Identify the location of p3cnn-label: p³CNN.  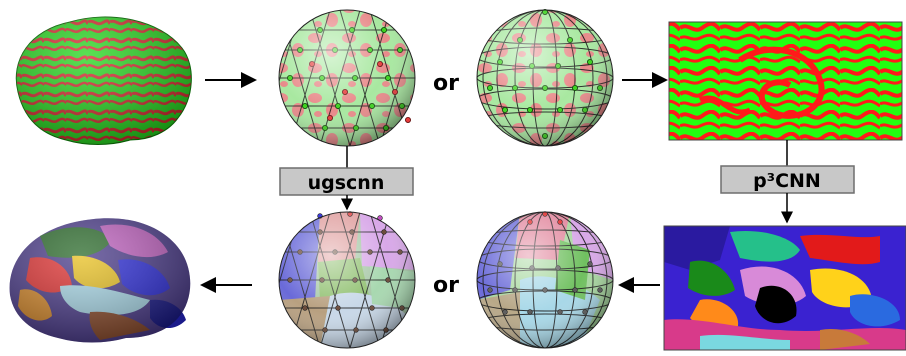
(787, 181).